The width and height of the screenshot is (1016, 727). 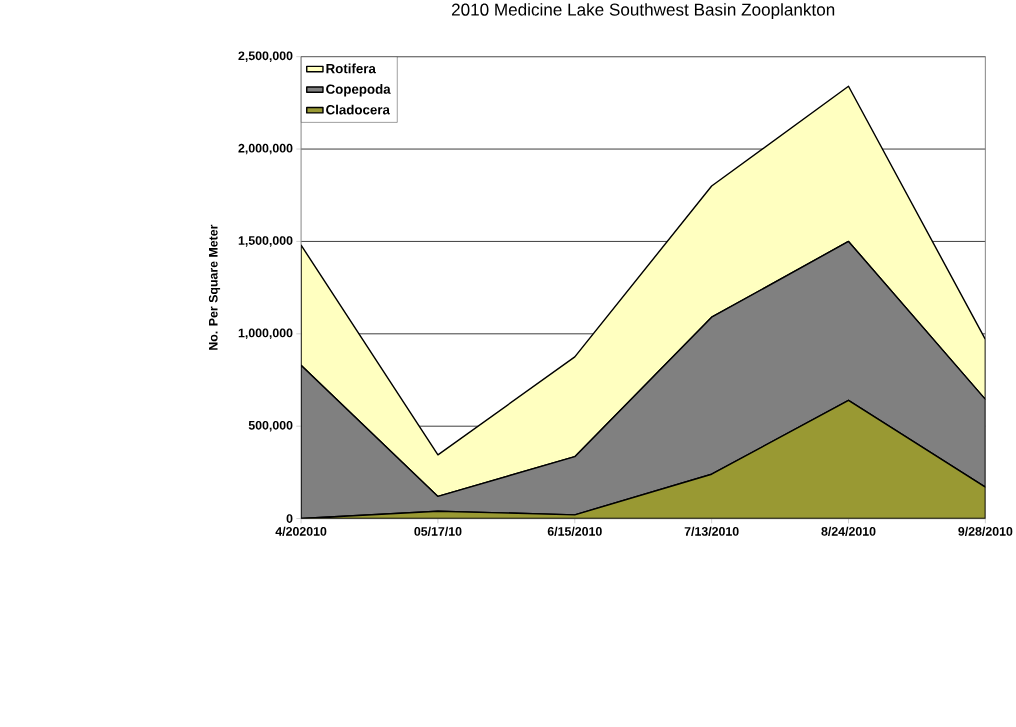 What do you see at coordinates (265, 333) in the screenshot?
I see `y-tick-label: 1,000,000` at bounding box center [265, 333].